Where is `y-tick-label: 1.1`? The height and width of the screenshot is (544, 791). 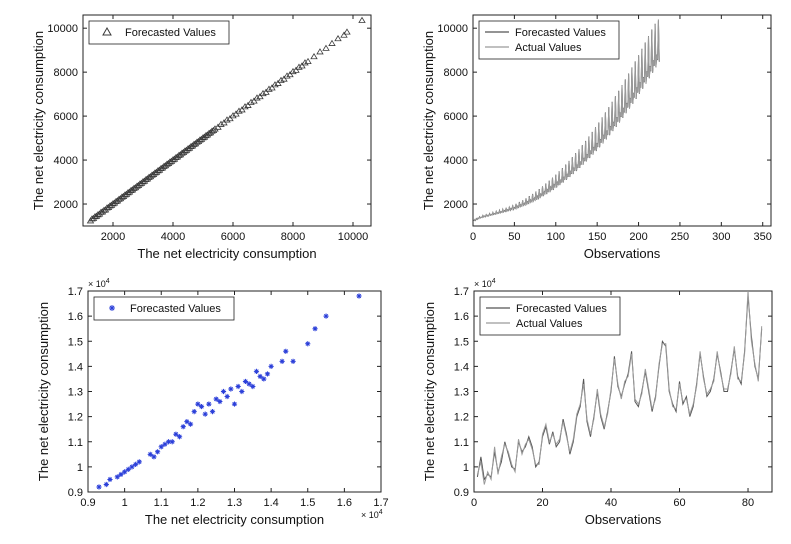
y-tick-label: 1.1 is located at coordinates (75, 443).